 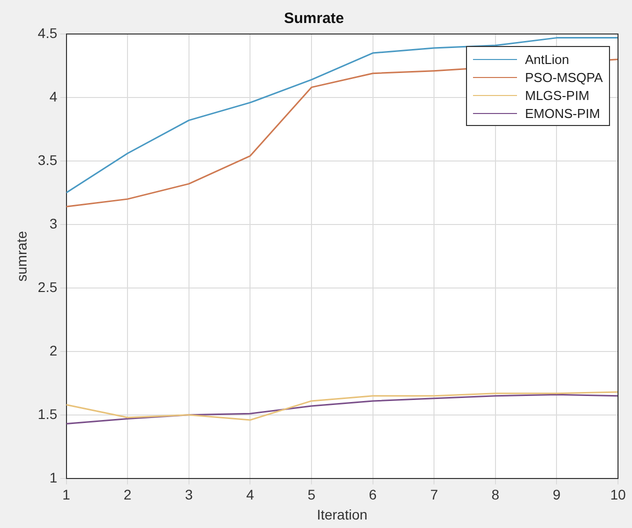 What do you see at coordinates (556, 494) in the screenshot?
I see `x-tick-label: 9` at bounding box center [556, 494].